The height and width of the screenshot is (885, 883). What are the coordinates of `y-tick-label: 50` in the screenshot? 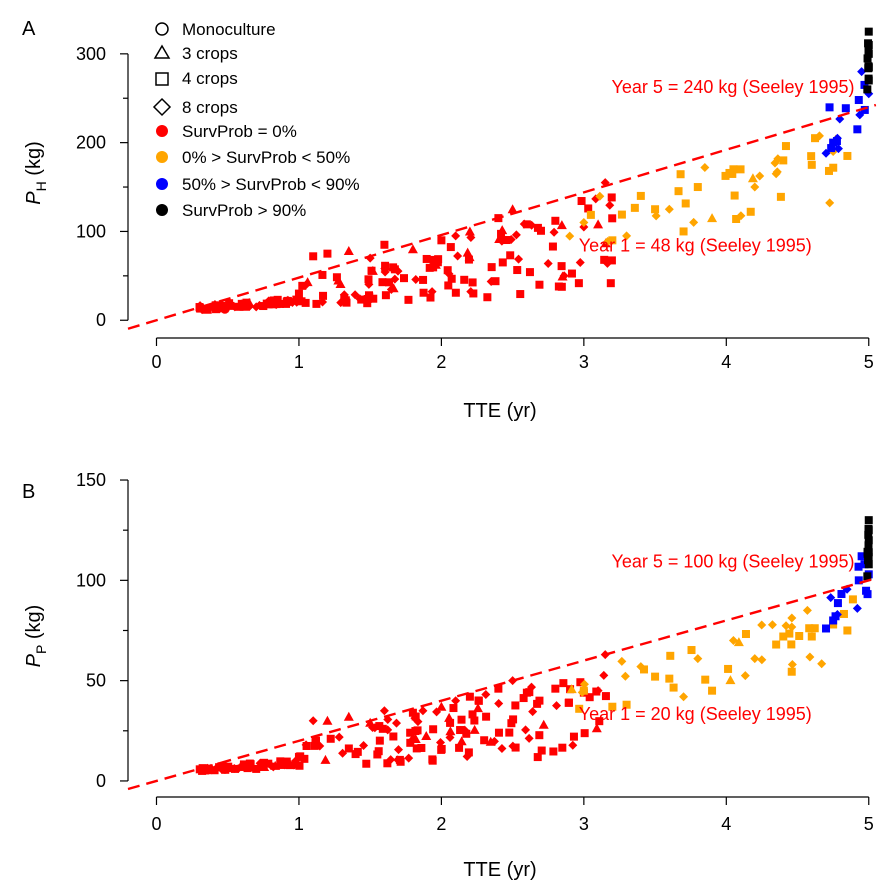 It's located at (96, 681).